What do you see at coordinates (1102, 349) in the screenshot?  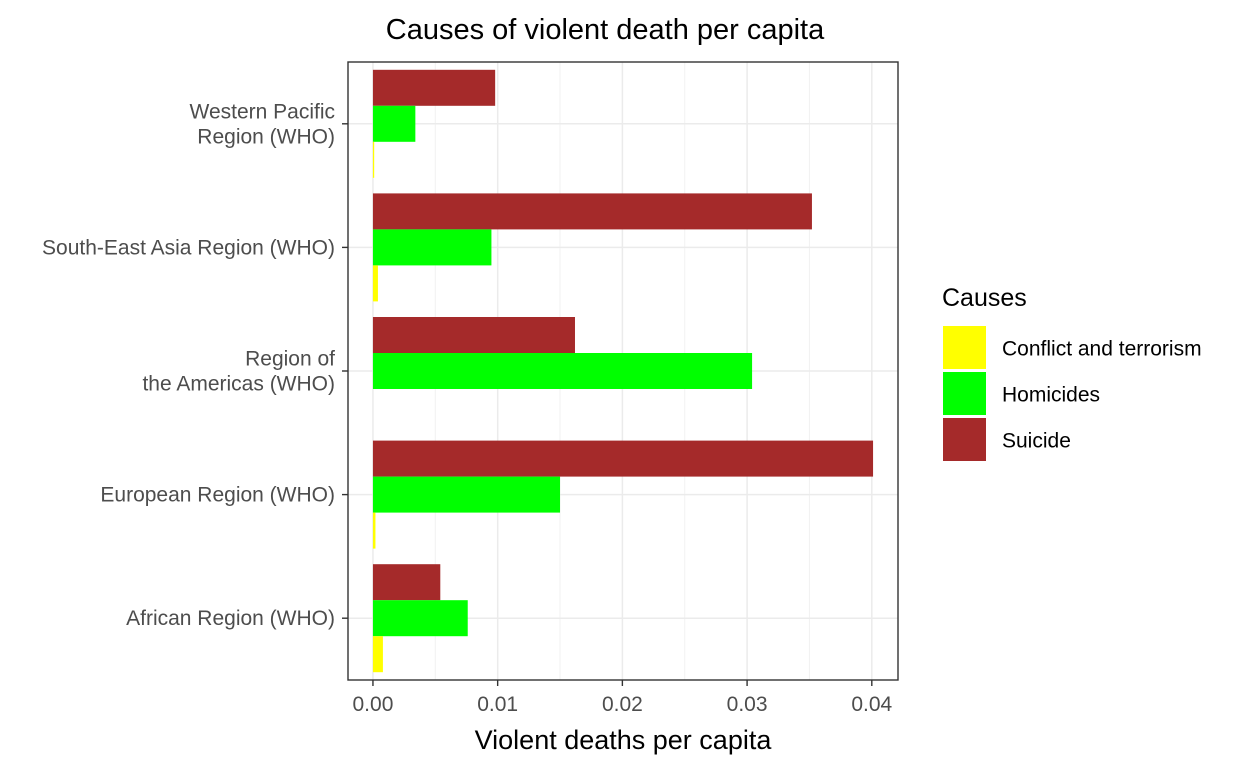 I see `legend-label: Conflict and terrorism` at bounding box center [1102, 349].